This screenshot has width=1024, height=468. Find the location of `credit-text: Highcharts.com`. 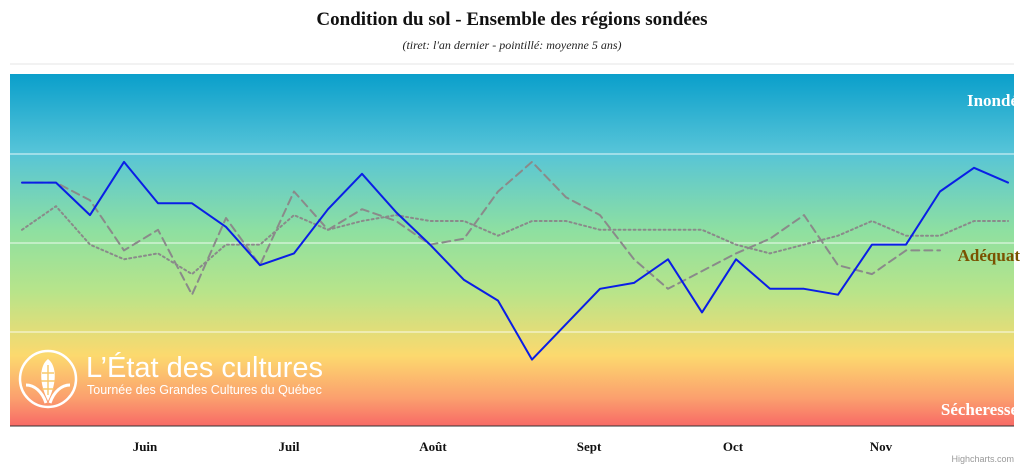

credit-text: Highcharts.com is located at coordinates (982, 459).